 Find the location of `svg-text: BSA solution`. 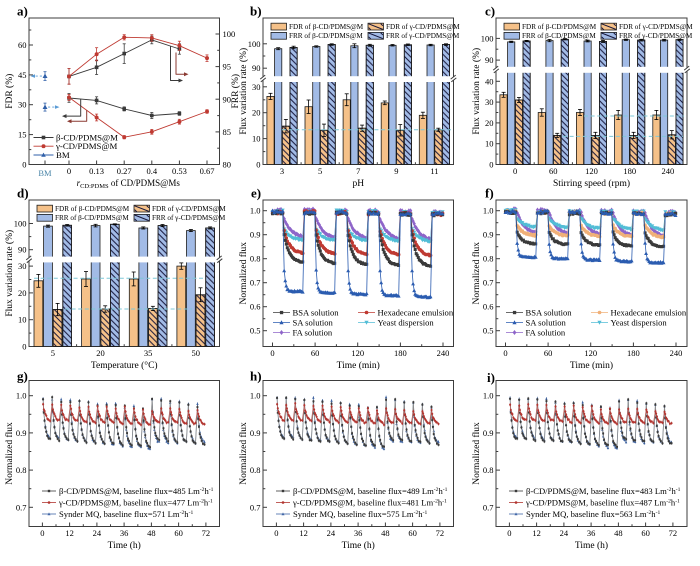

svg-text: BSA solution is located at coordinates (549, 313).